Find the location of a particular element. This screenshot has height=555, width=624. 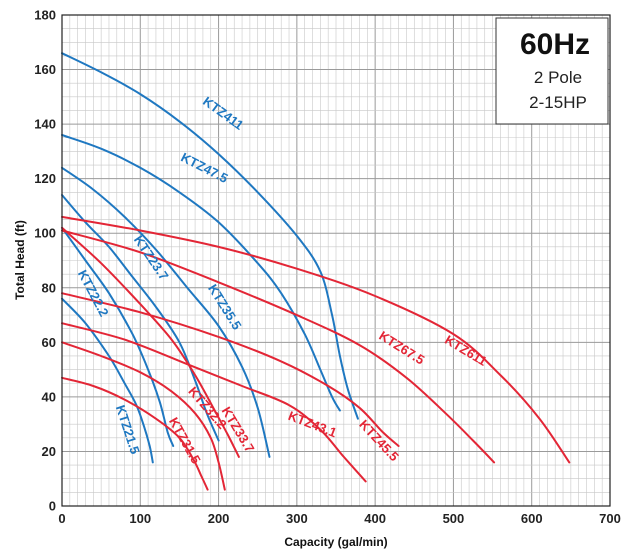

y-tick-label: 80 is located at coordinates (49, 287).